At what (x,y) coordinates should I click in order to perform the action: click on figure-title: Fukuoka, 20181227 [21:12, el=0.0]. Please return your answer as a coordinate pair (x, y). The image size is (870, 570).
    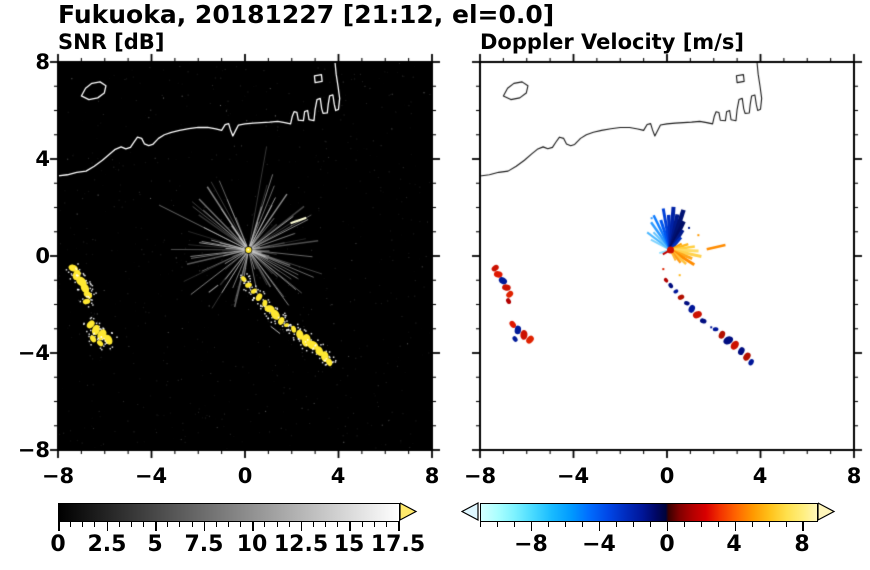
    Looking at the image, I should click on (306, 14).